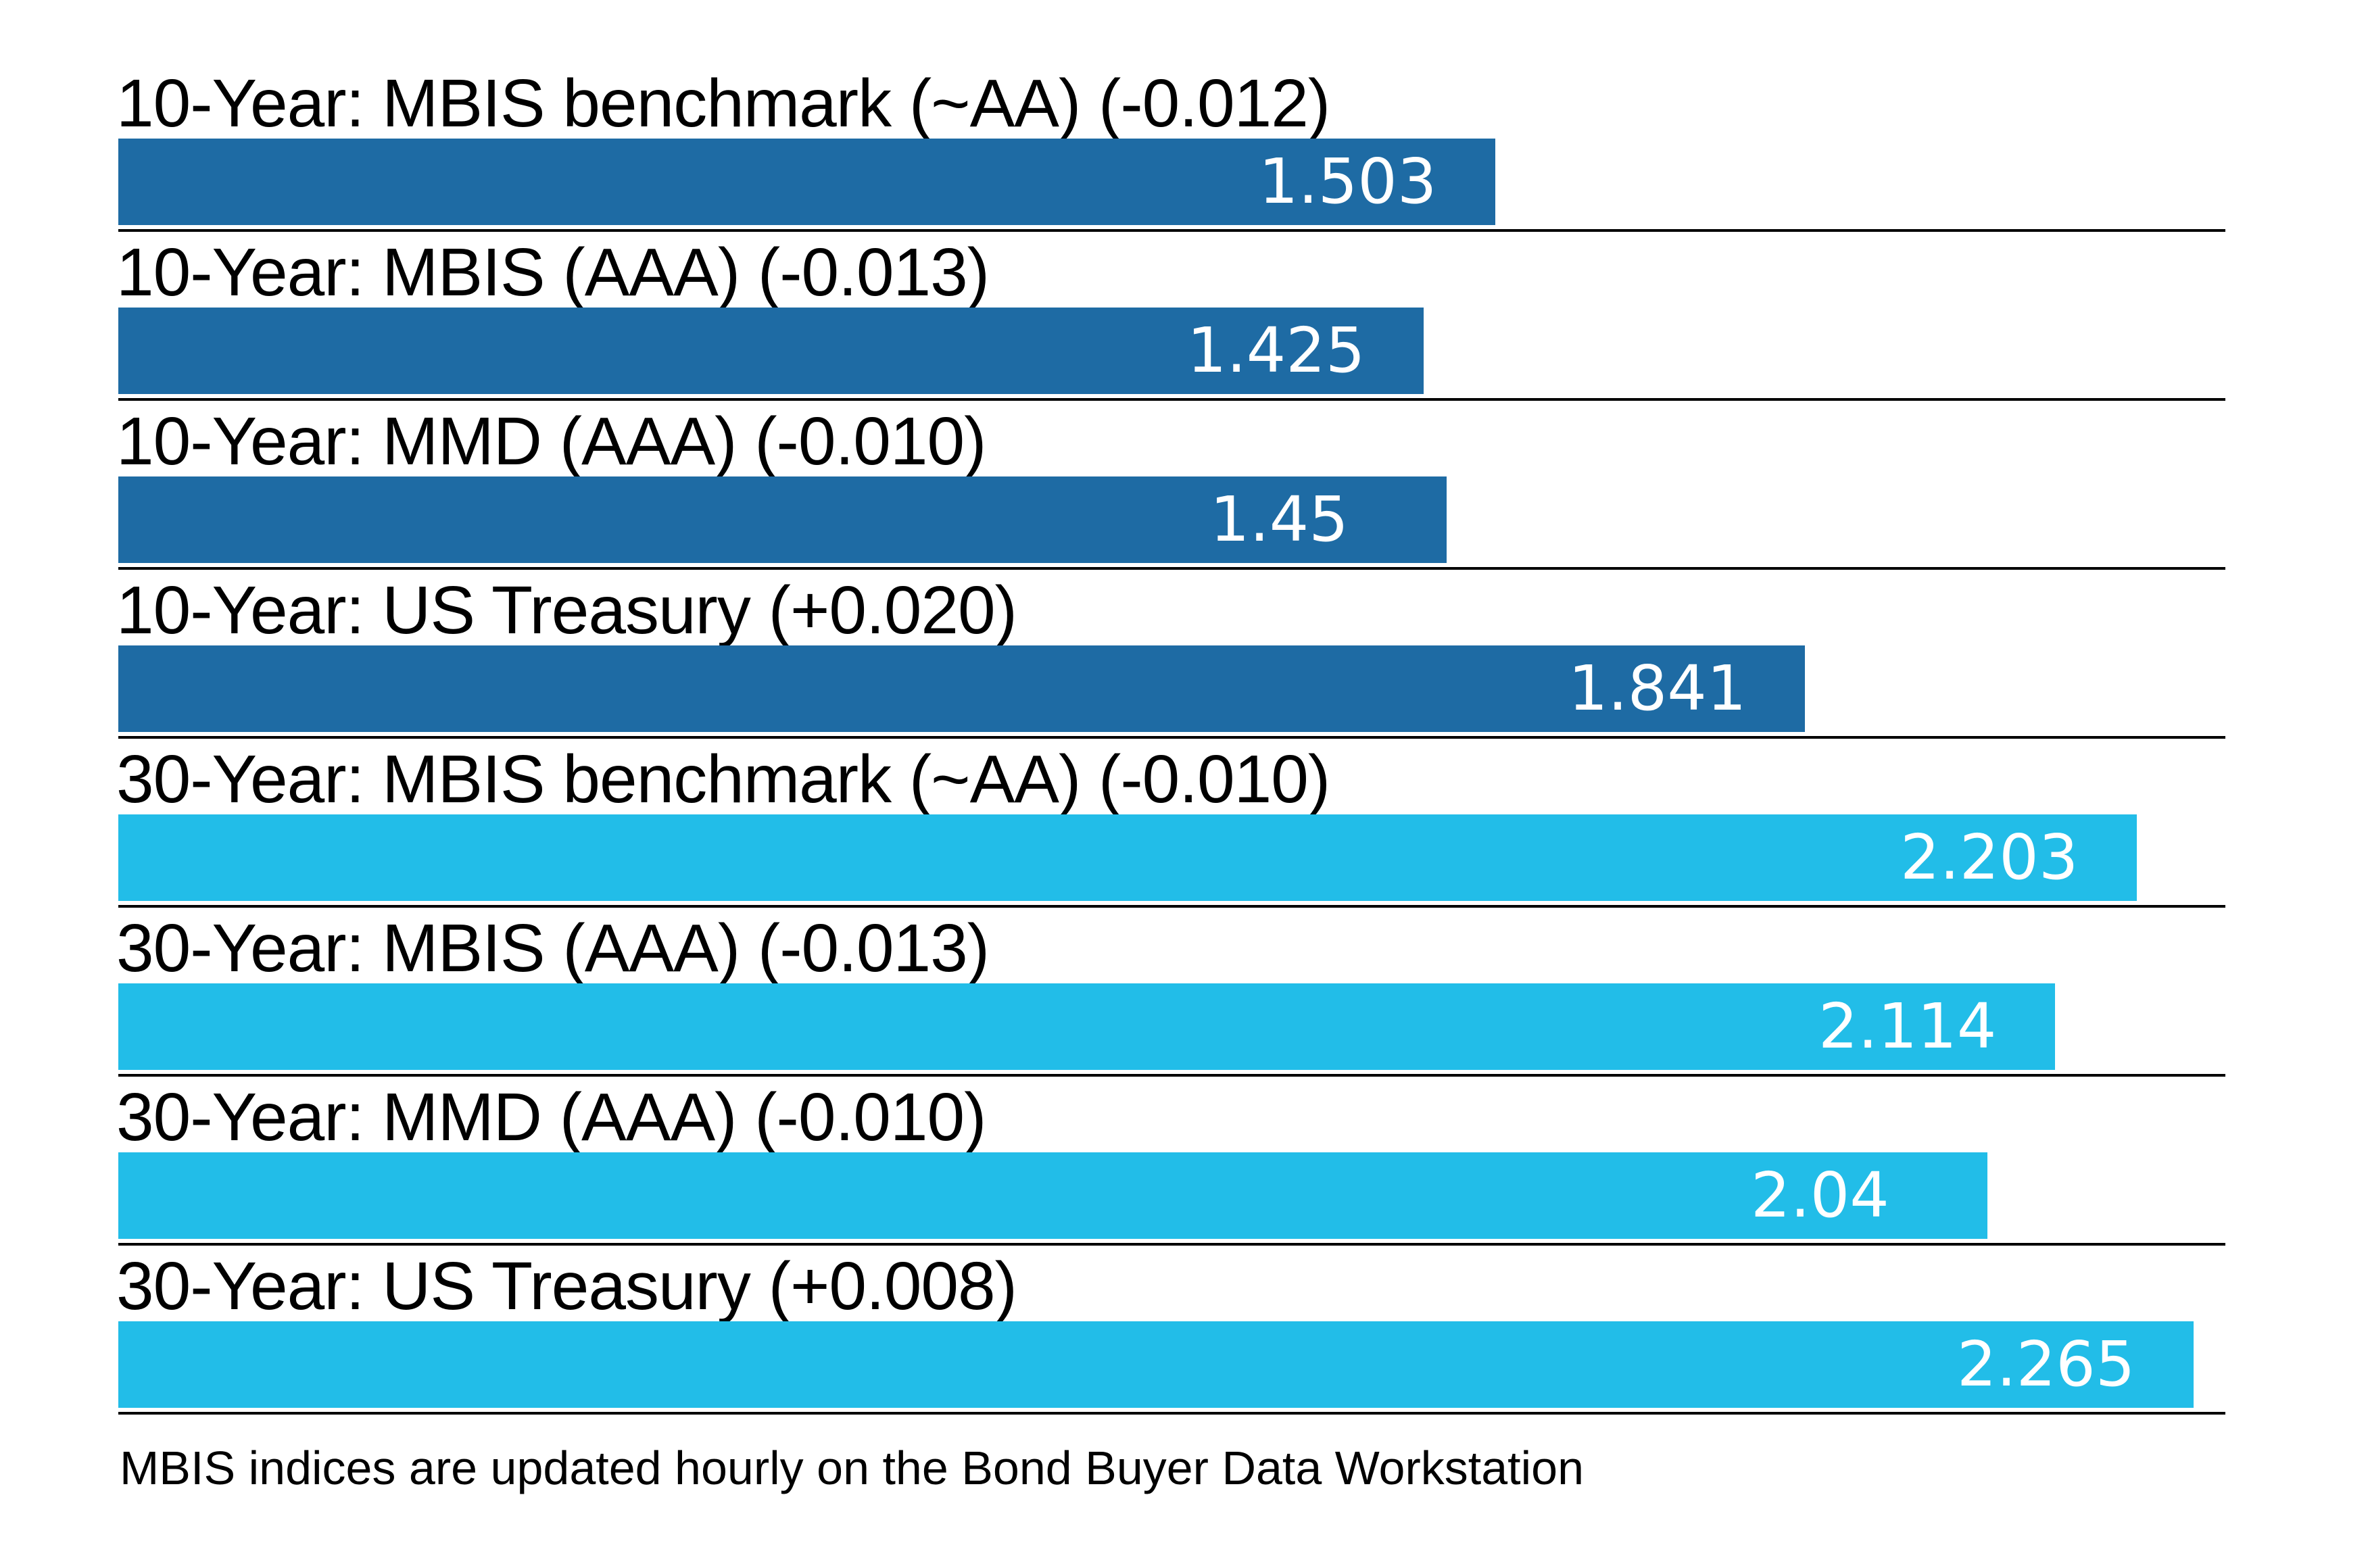  Describe the element at coordinates (782, 519) in the screenshot. I see `bar: 1.45` at that location.